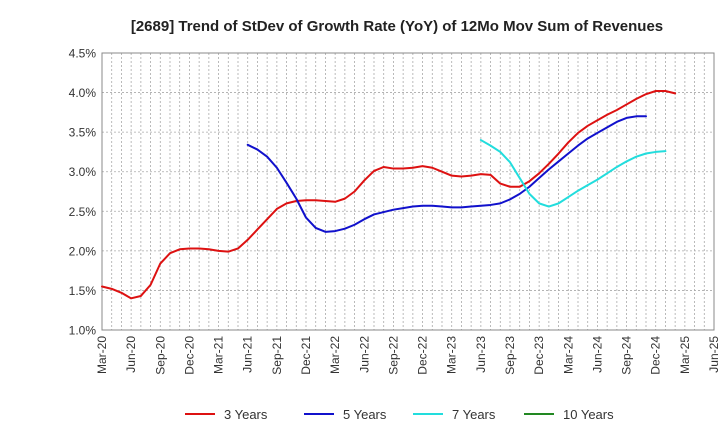  What do you see at coordinates (131, 354) in the screenshot?
I see `x-tick-label: Jun-20` at bounding box center [131, 354].